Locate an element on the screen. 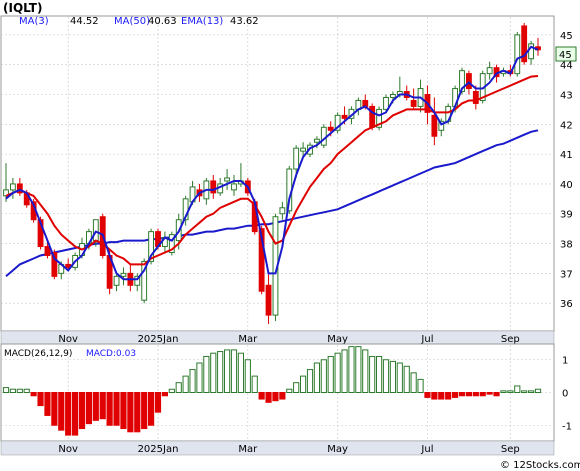  macd-x-tick-label: Nov is located at coordinates (68, 449).